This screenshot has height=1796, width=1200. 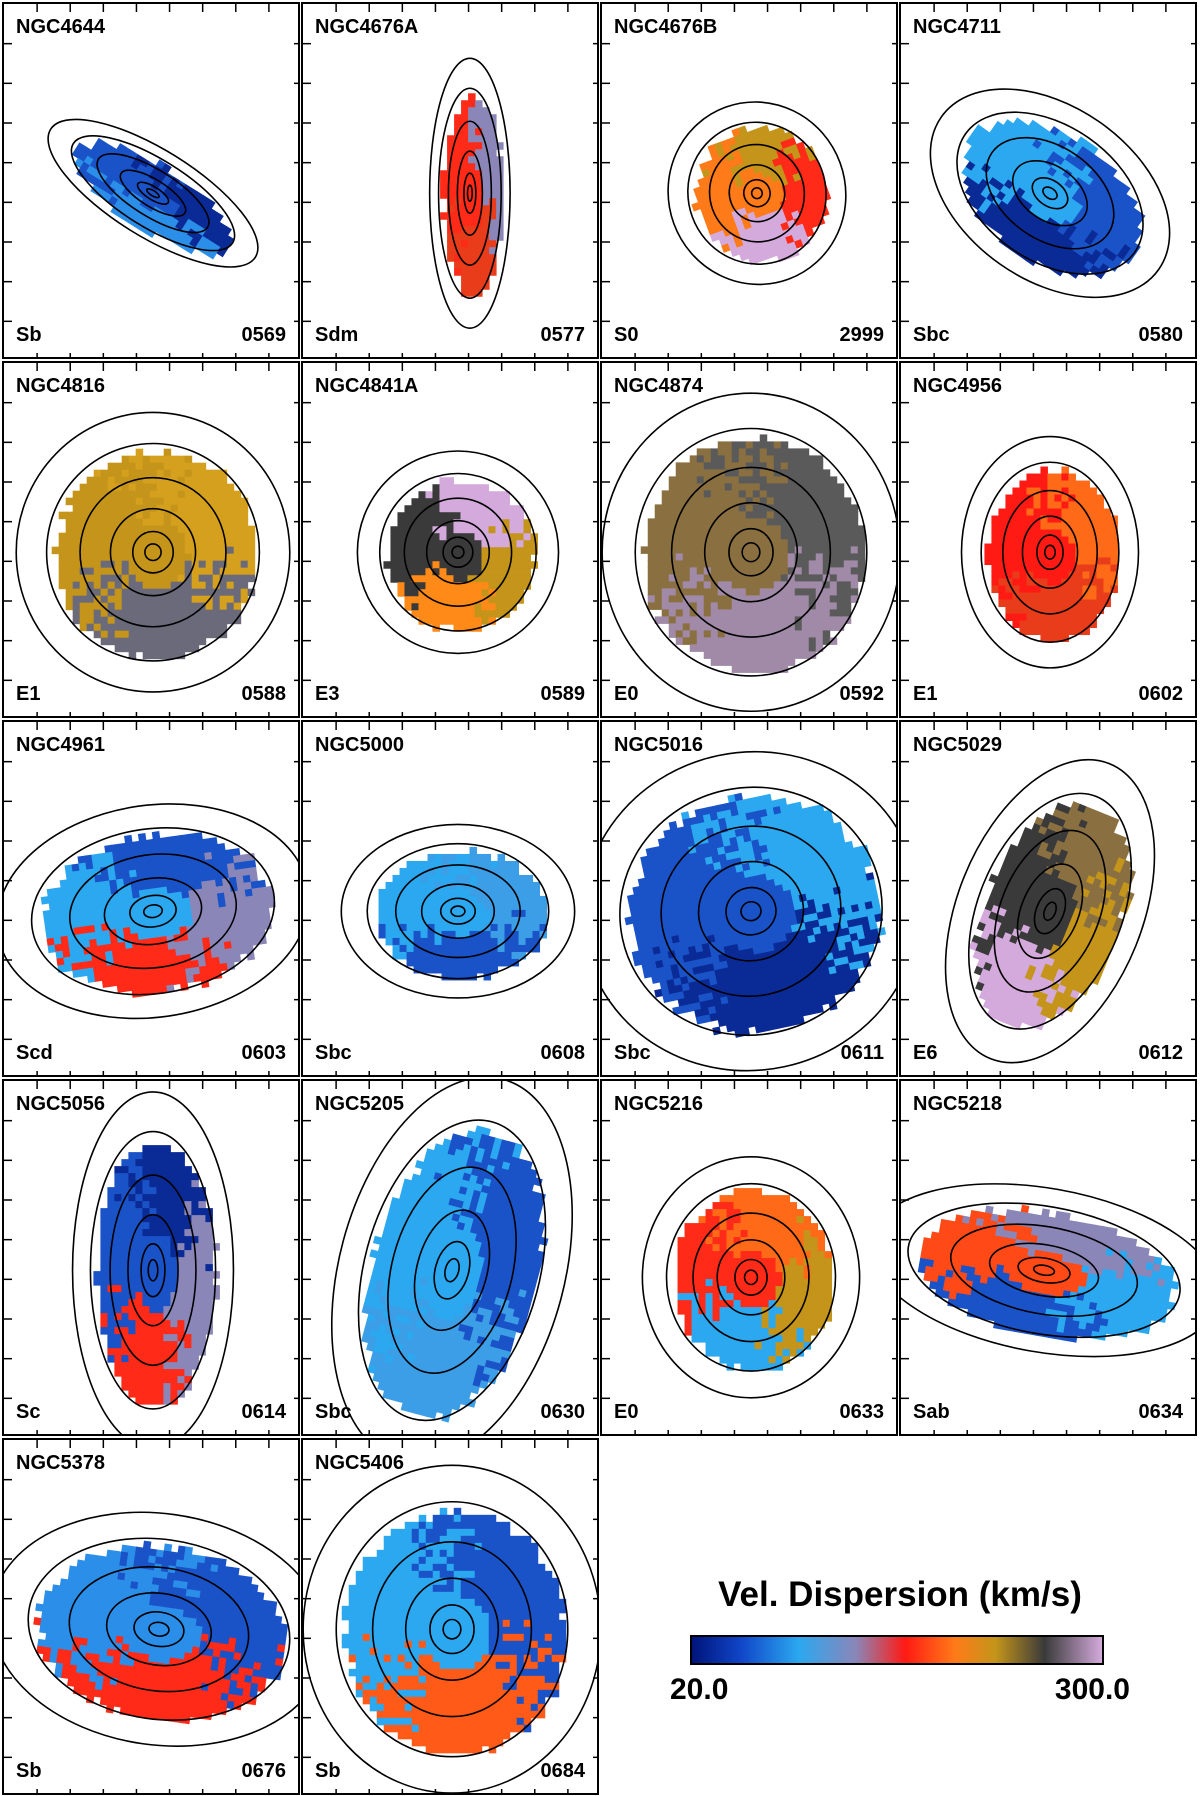 I want to click on galaxy-name: NGC5000, so click(x=359, y=745).